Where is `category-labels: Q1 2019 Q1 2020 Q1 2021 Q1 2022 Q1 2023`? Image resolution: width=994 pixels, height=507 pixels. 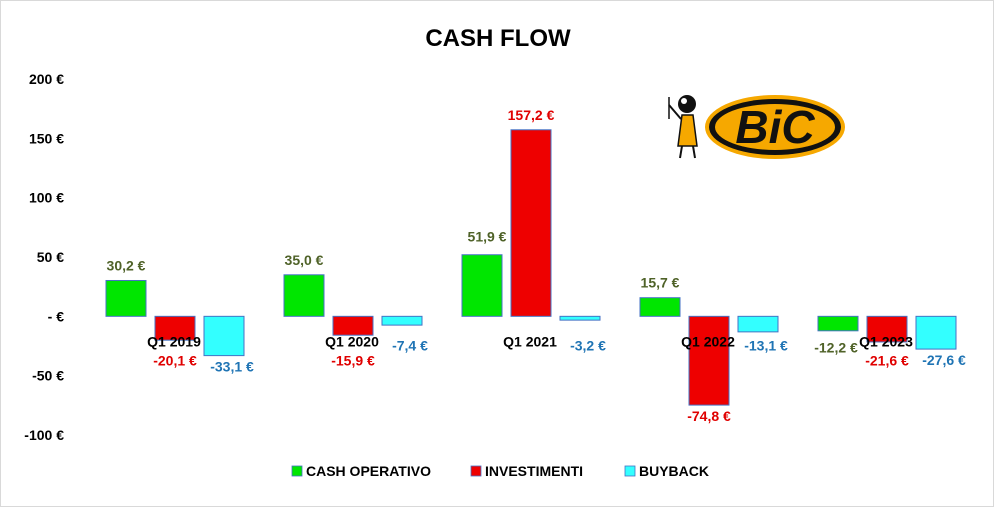
category-labels: Q1 2019 Q1 2020 Q1 2021 Q1 2022 Q1 2023 is located at coordinates (530, 341).